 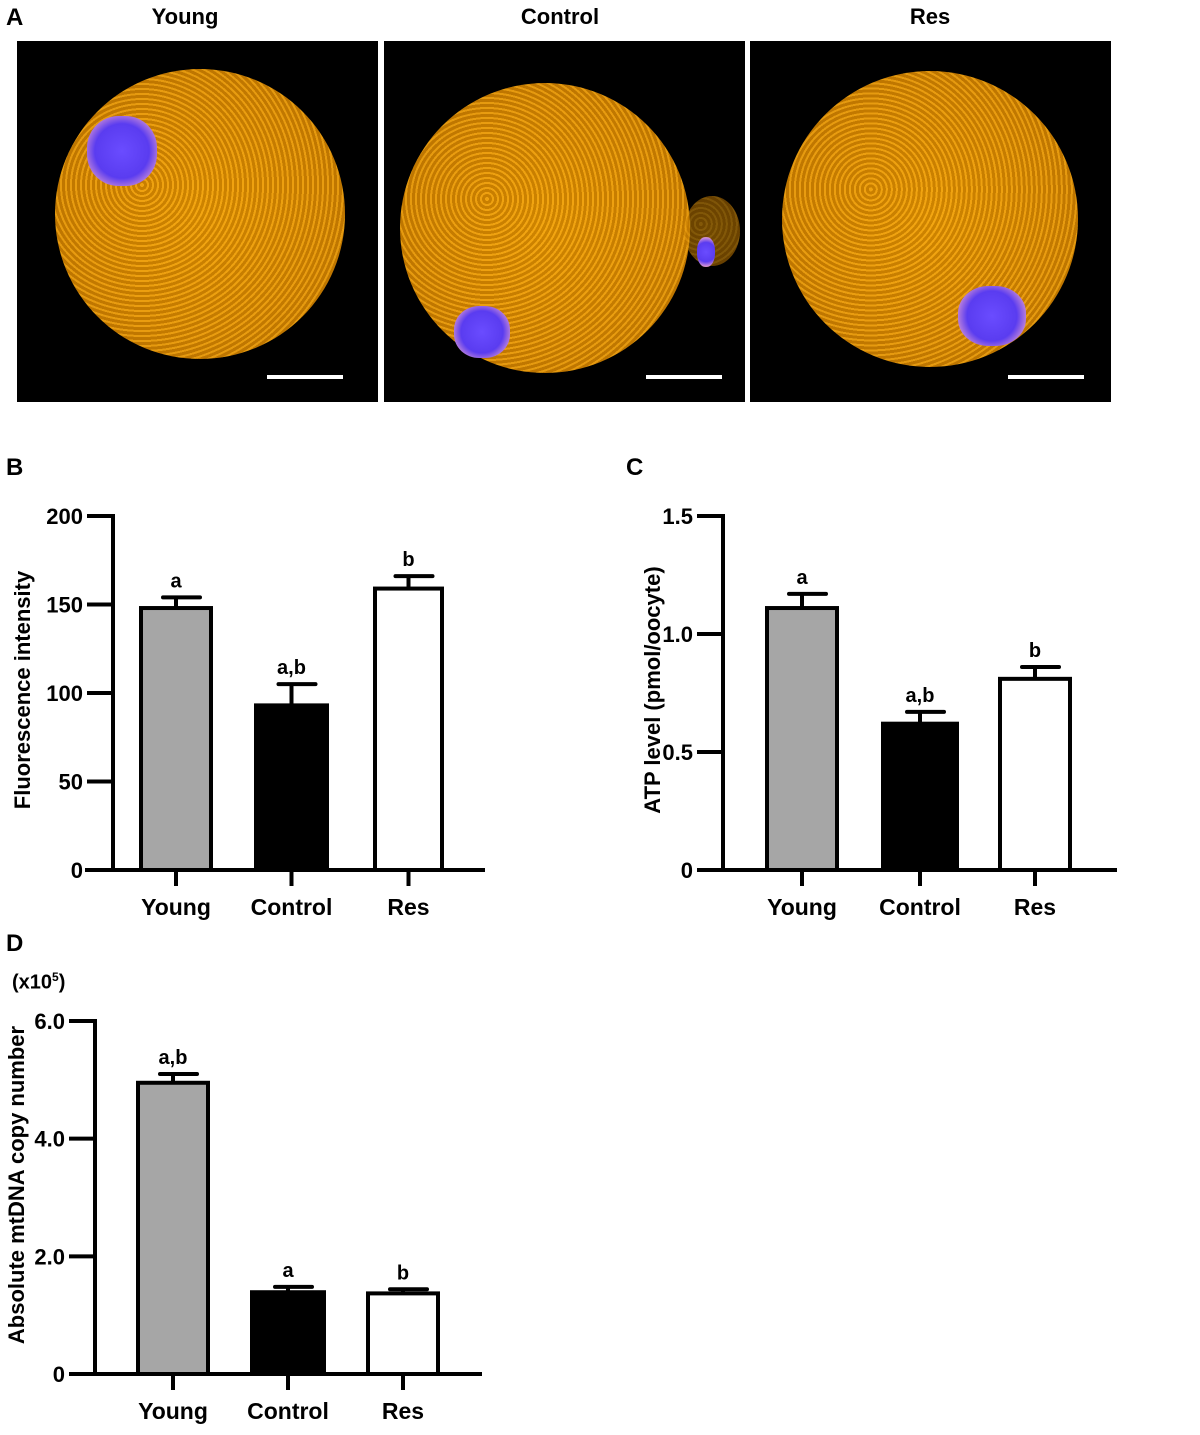 What do you see at coordinates (64, 516) in the screenshot?
I see `y-tick-label: 200` at bounding box center [64, 516].